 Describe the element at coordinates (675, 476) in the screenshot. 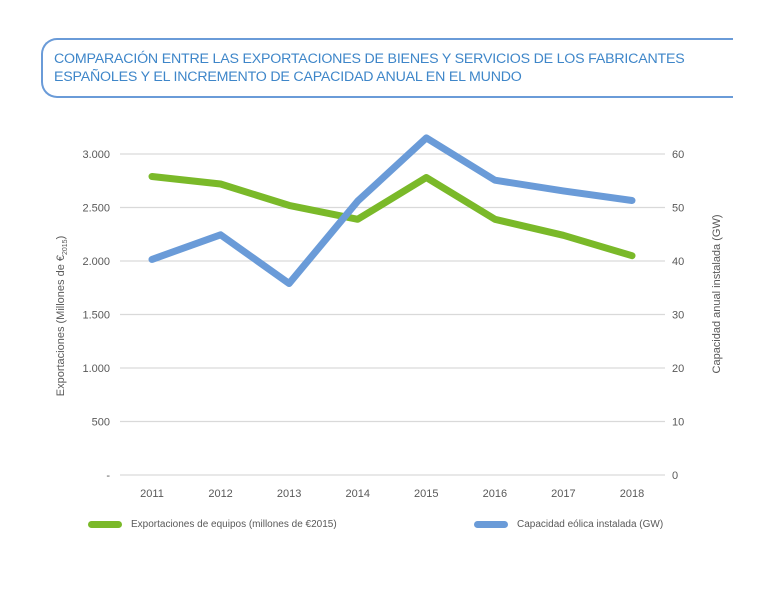

I see `right-tick-label: 0` at that location.